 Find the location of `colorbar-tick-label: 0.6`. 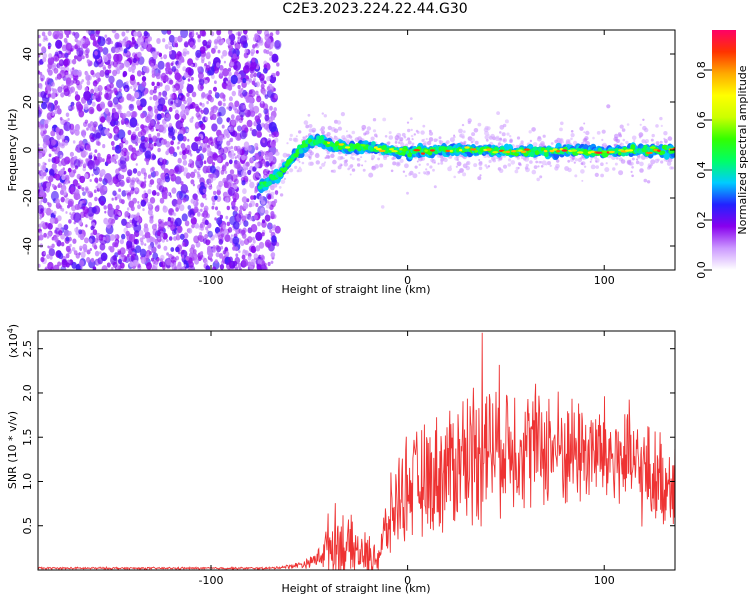

colorbar-tick-label: 0.6 is located at coordinates (701, 120).